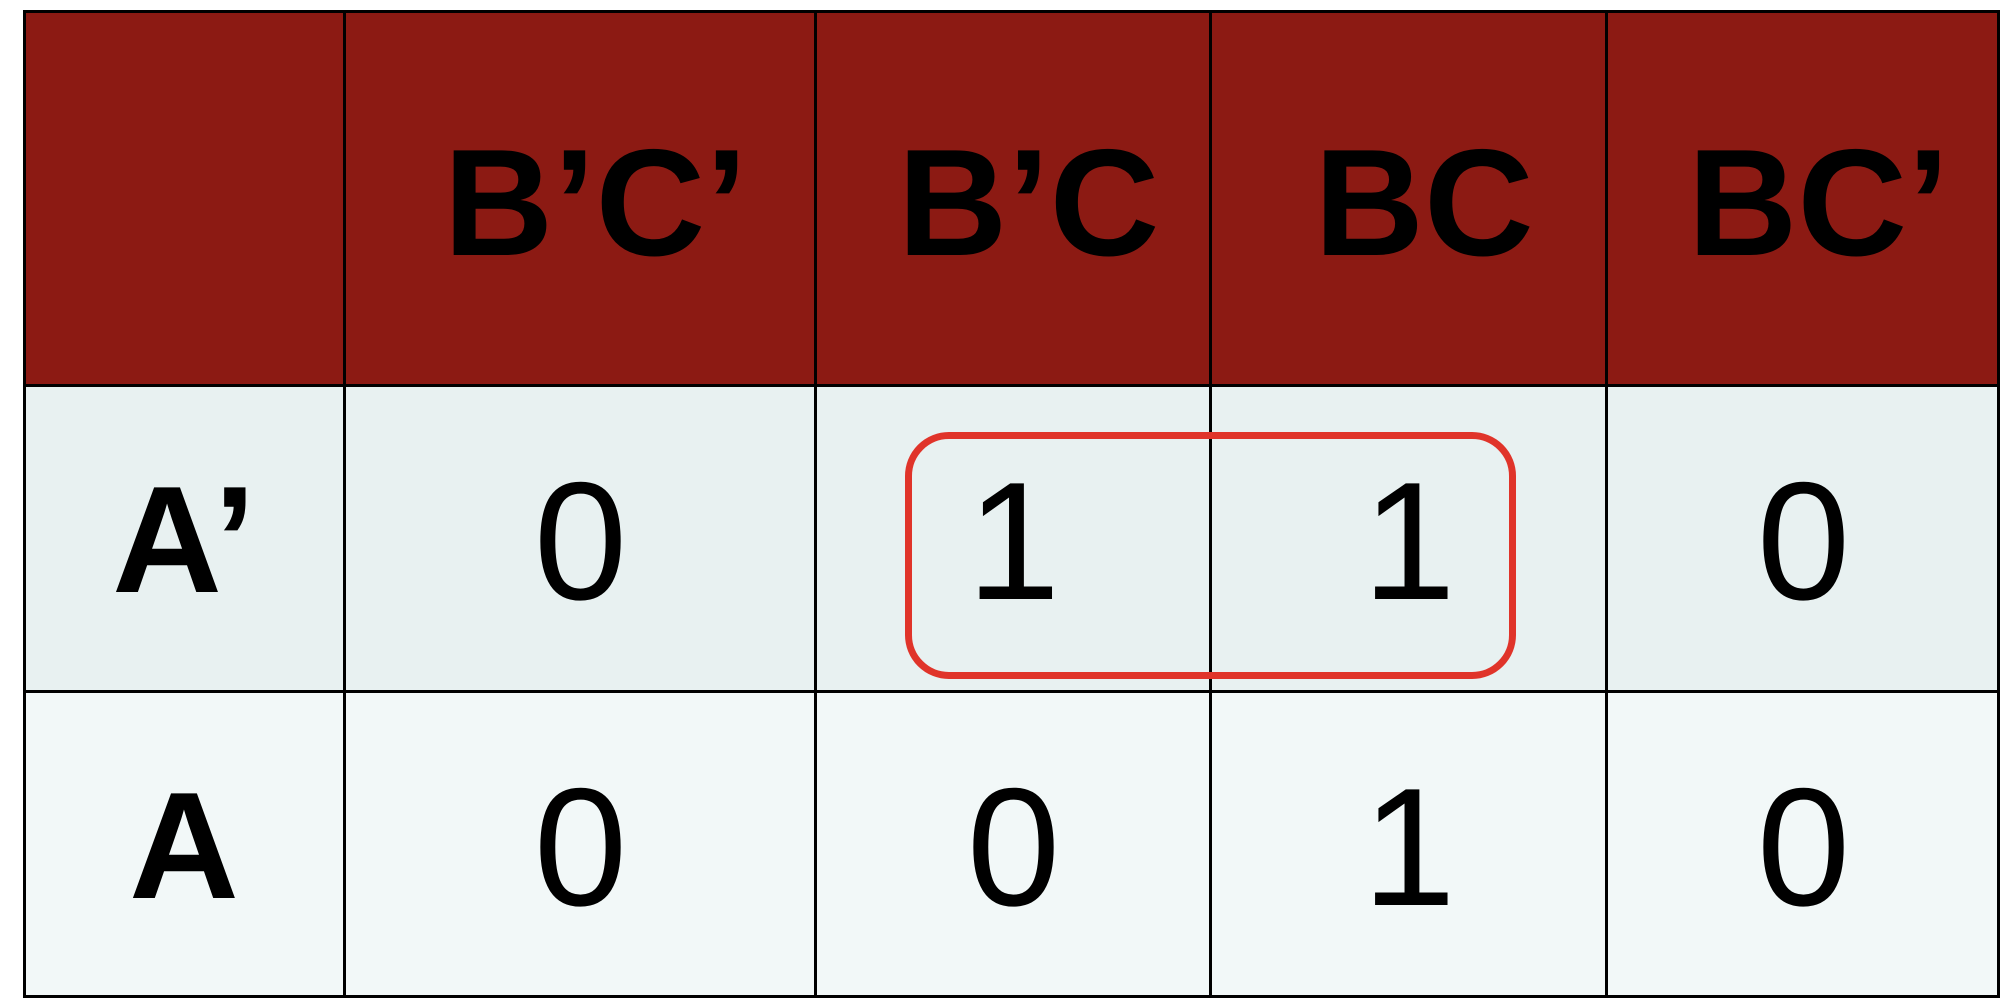 This screenshot has height=1008, width=2016. I want to click on column-header-b-cprime: BC’, so click(1803, 198).